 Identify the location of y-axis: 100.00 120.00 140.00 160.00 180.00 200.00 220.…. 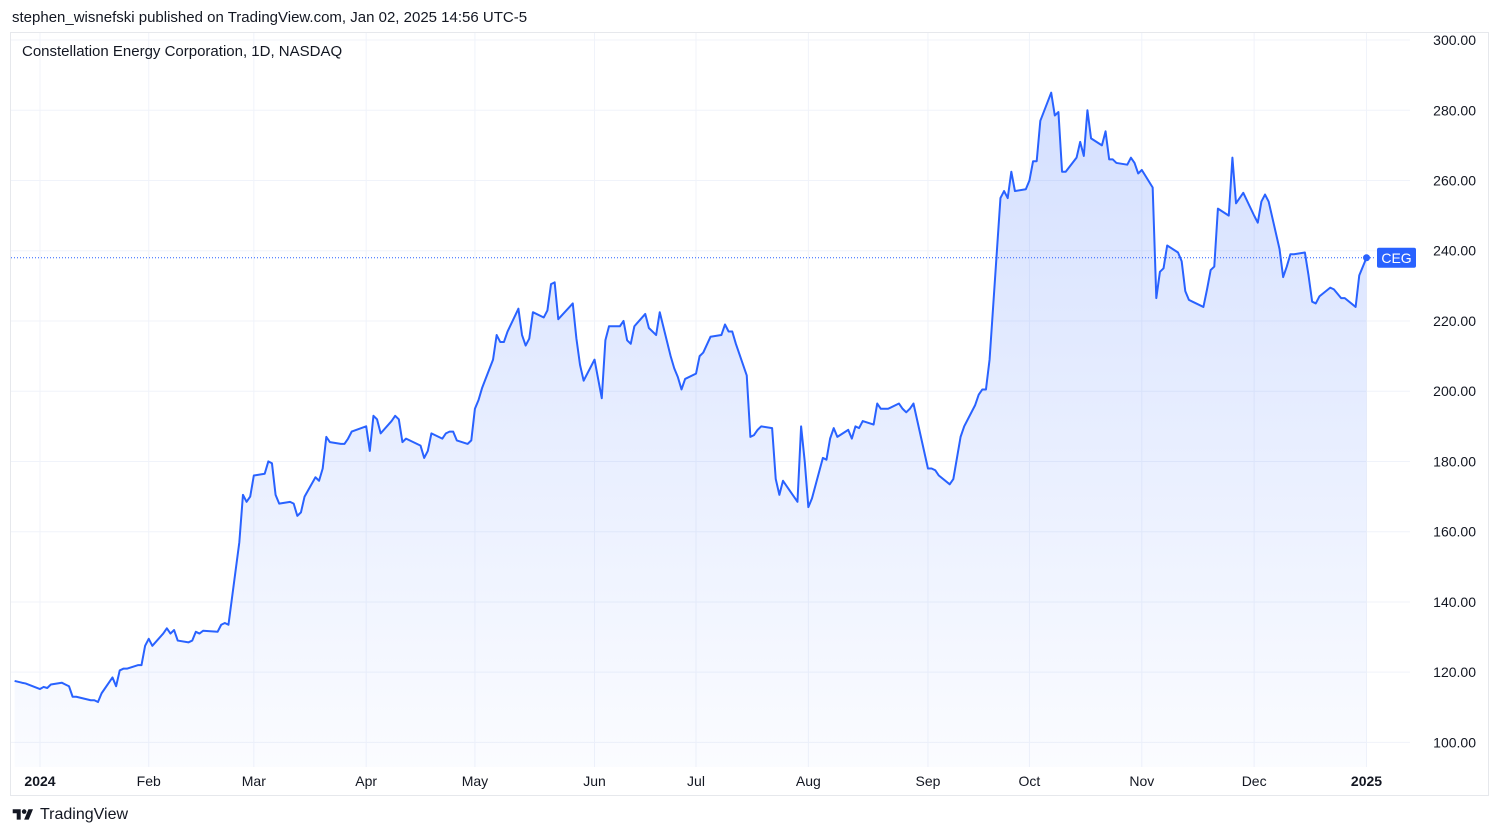
(1454, 391).